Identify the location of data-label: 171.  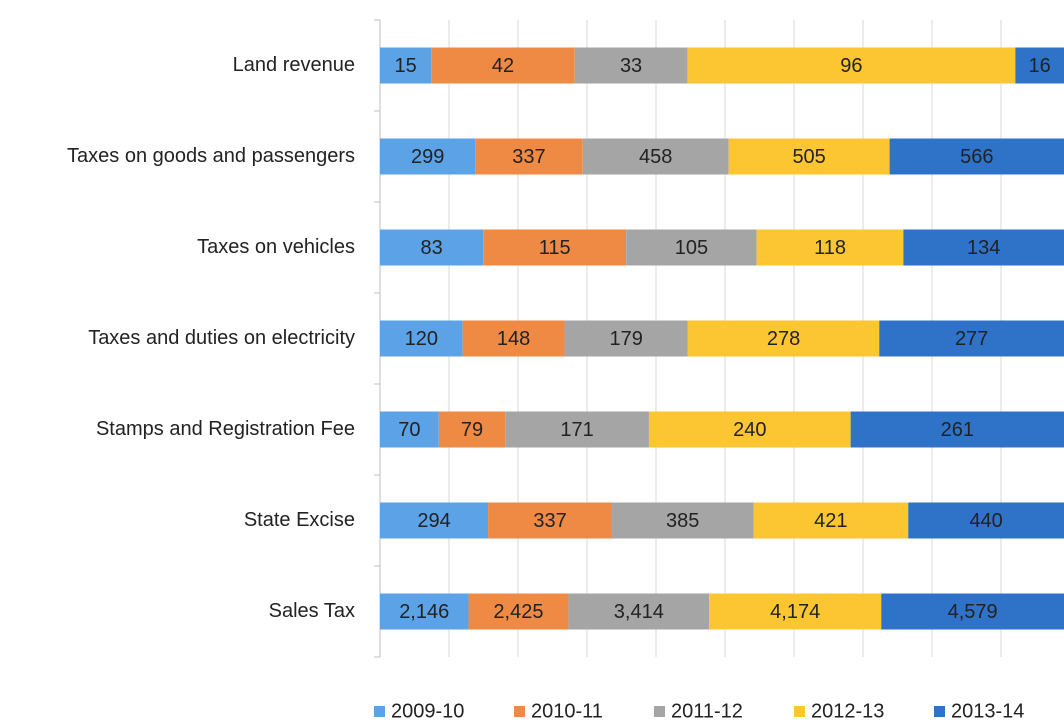
(576, 430).